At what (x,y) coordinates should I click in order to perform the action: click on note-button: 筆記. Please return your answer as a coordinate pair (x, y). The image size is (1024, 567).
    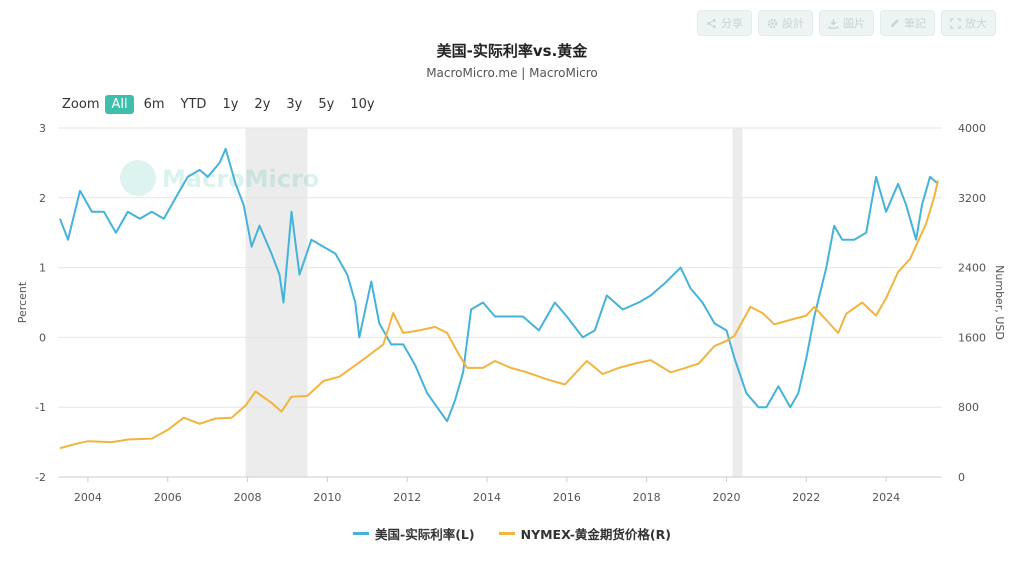
    Looking at the image, I should click on (907, 23).